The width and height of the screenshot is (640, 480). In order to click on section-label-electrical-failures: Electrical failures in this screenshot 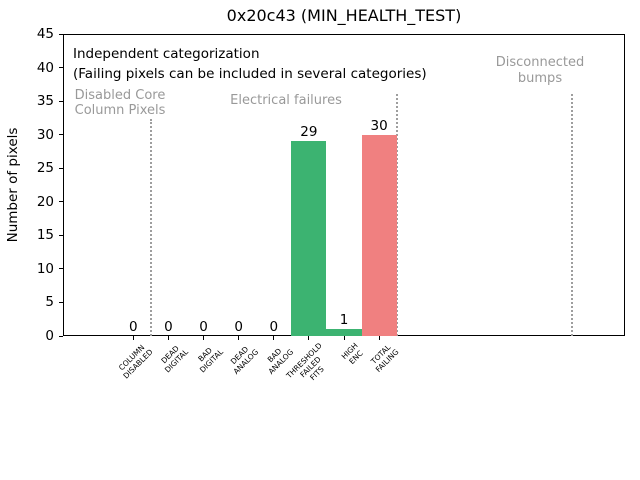, I will do `click(286, 100)`.